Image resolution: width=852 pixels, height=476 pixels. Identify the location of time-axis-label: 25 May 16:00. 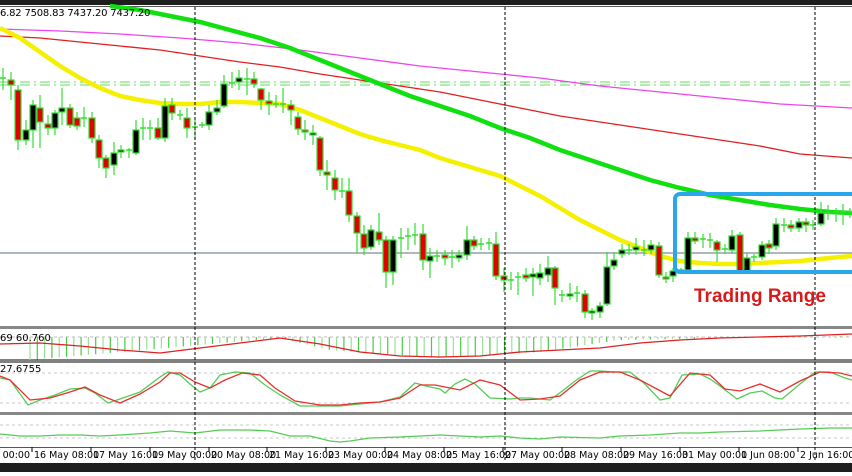
(479, 455).